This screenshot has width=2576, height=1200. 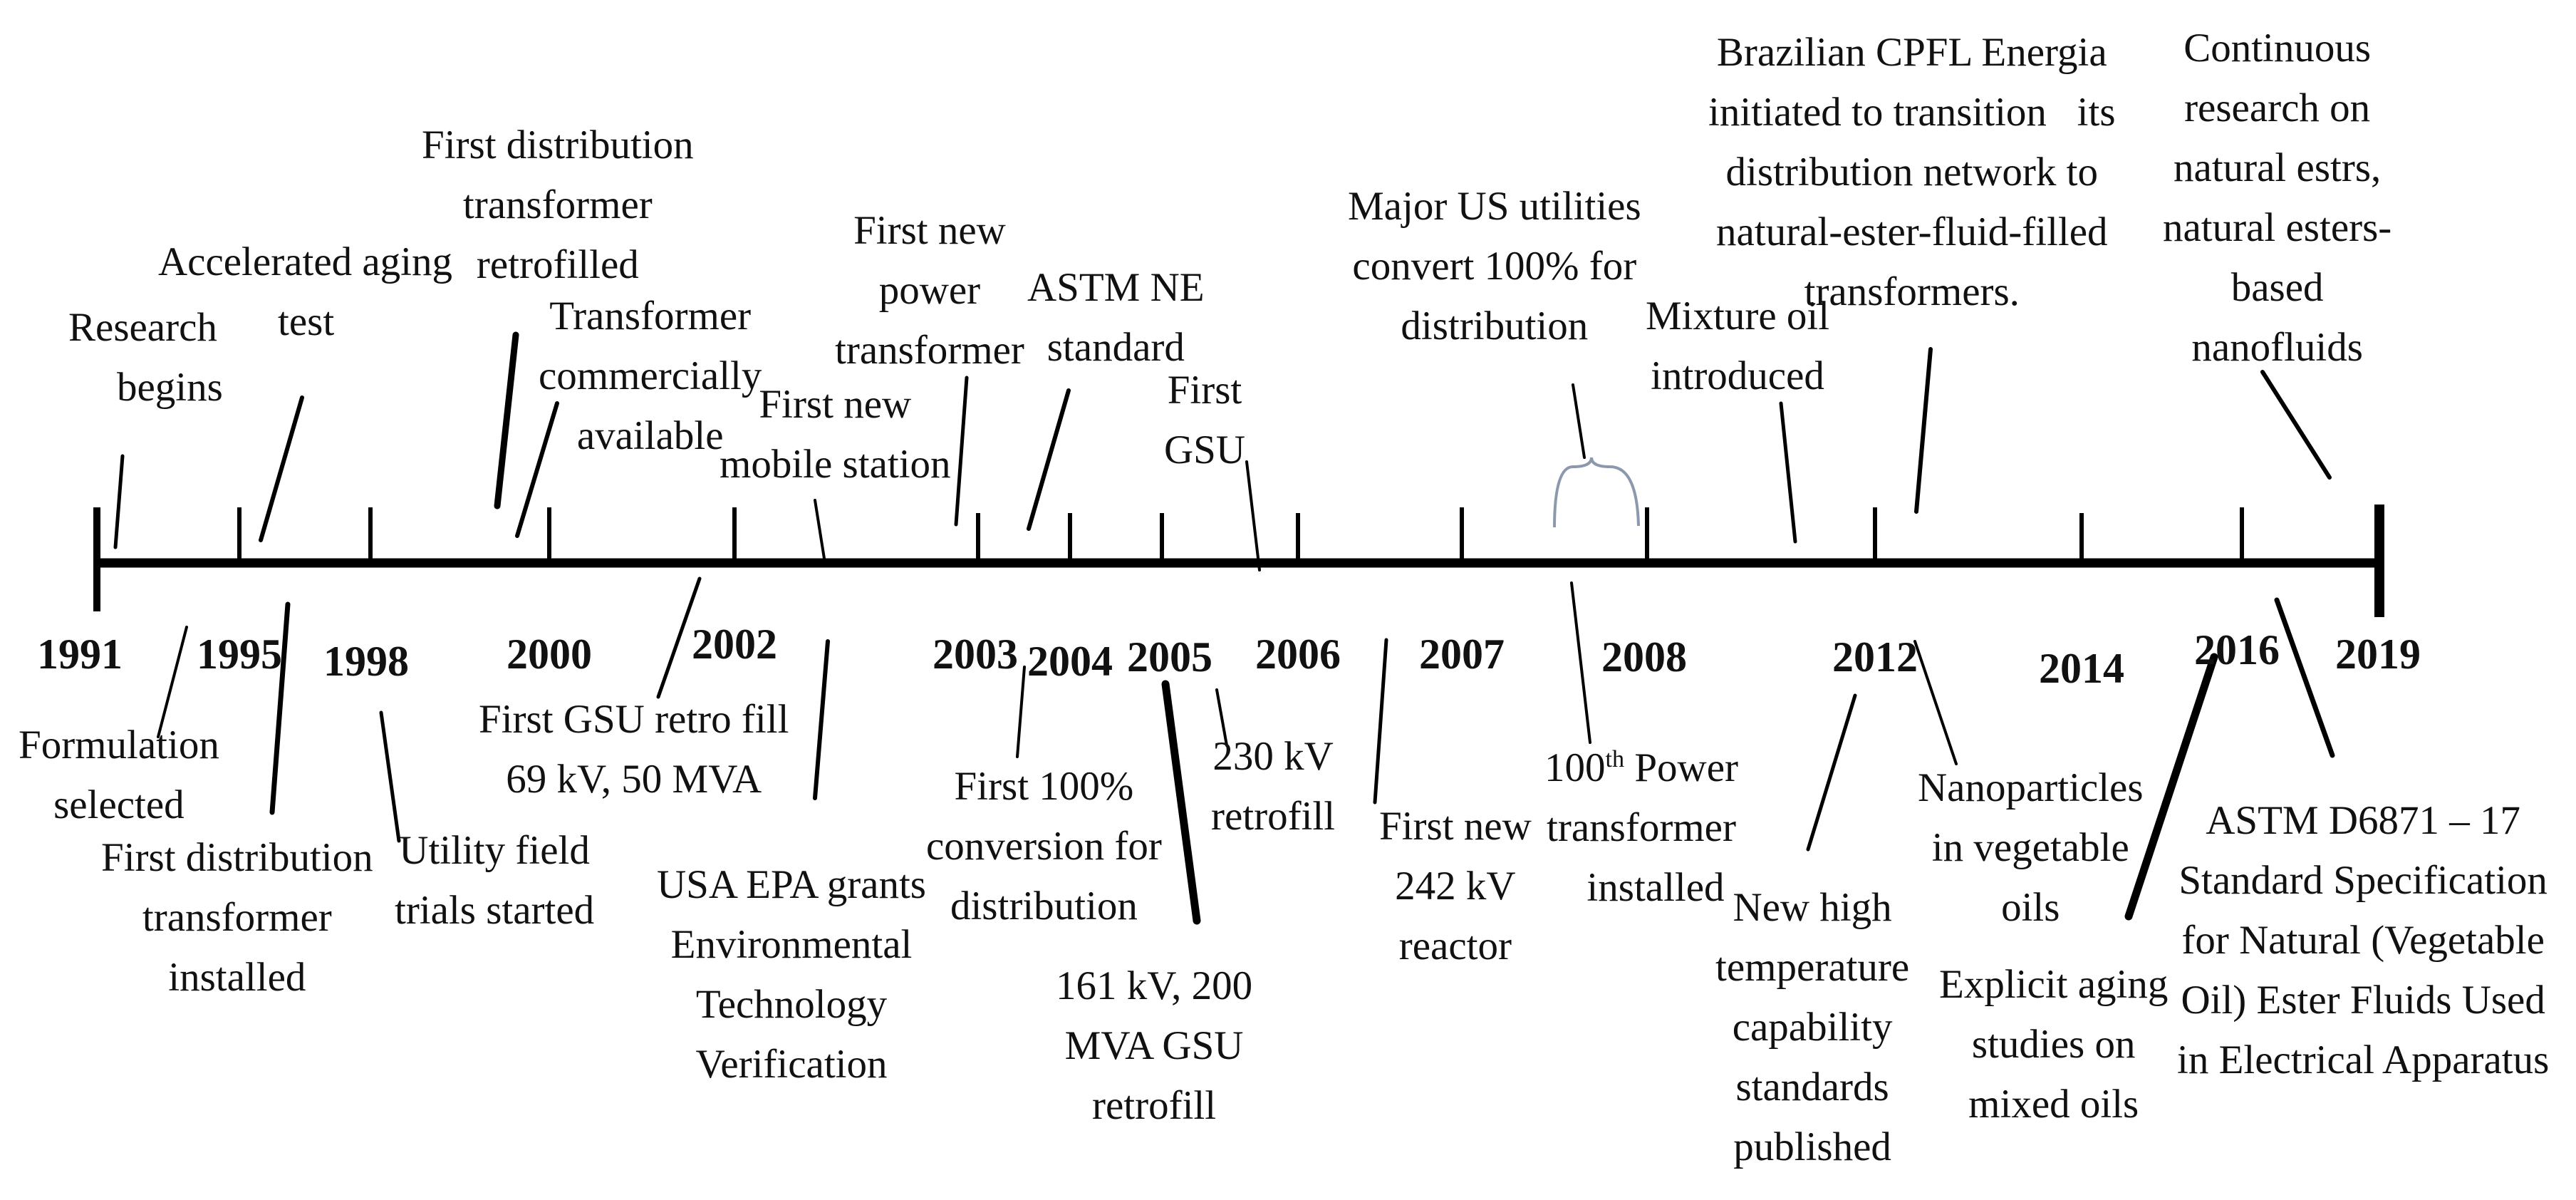 What do you see at coordinates (1049, 460) in the screenshot?
I see `connector-astm-ne` at bounding box center [1049, 460].